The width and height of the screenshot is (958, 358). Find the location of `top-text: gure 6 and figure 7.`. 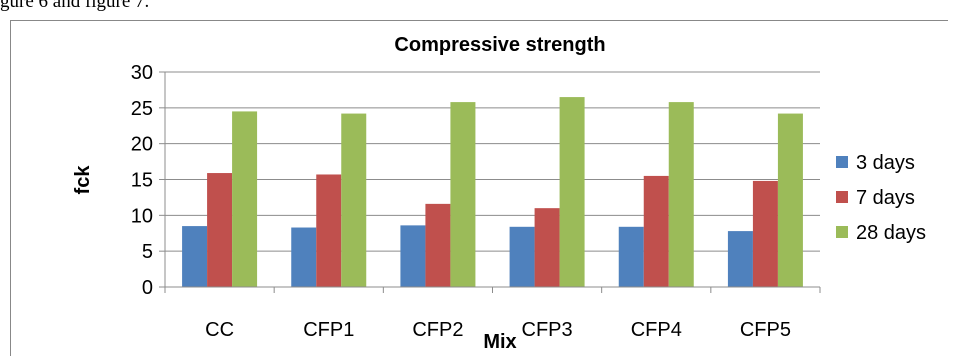

top-text: gure 6 and figure 7. is located at coordinates (75, 6).